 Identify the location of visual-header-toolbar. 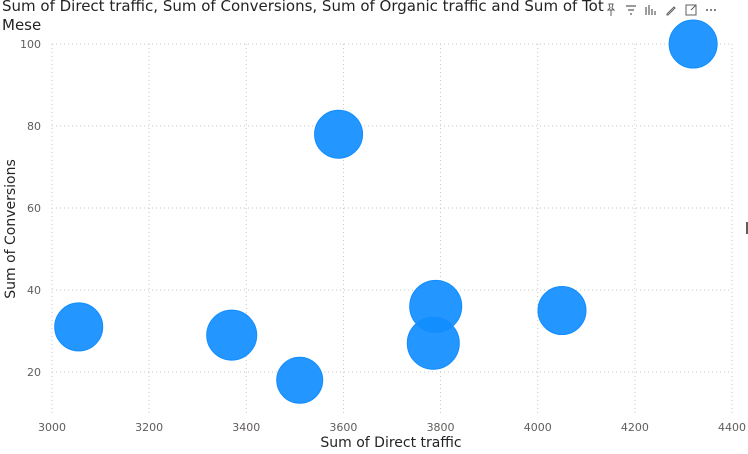
(661, 10).